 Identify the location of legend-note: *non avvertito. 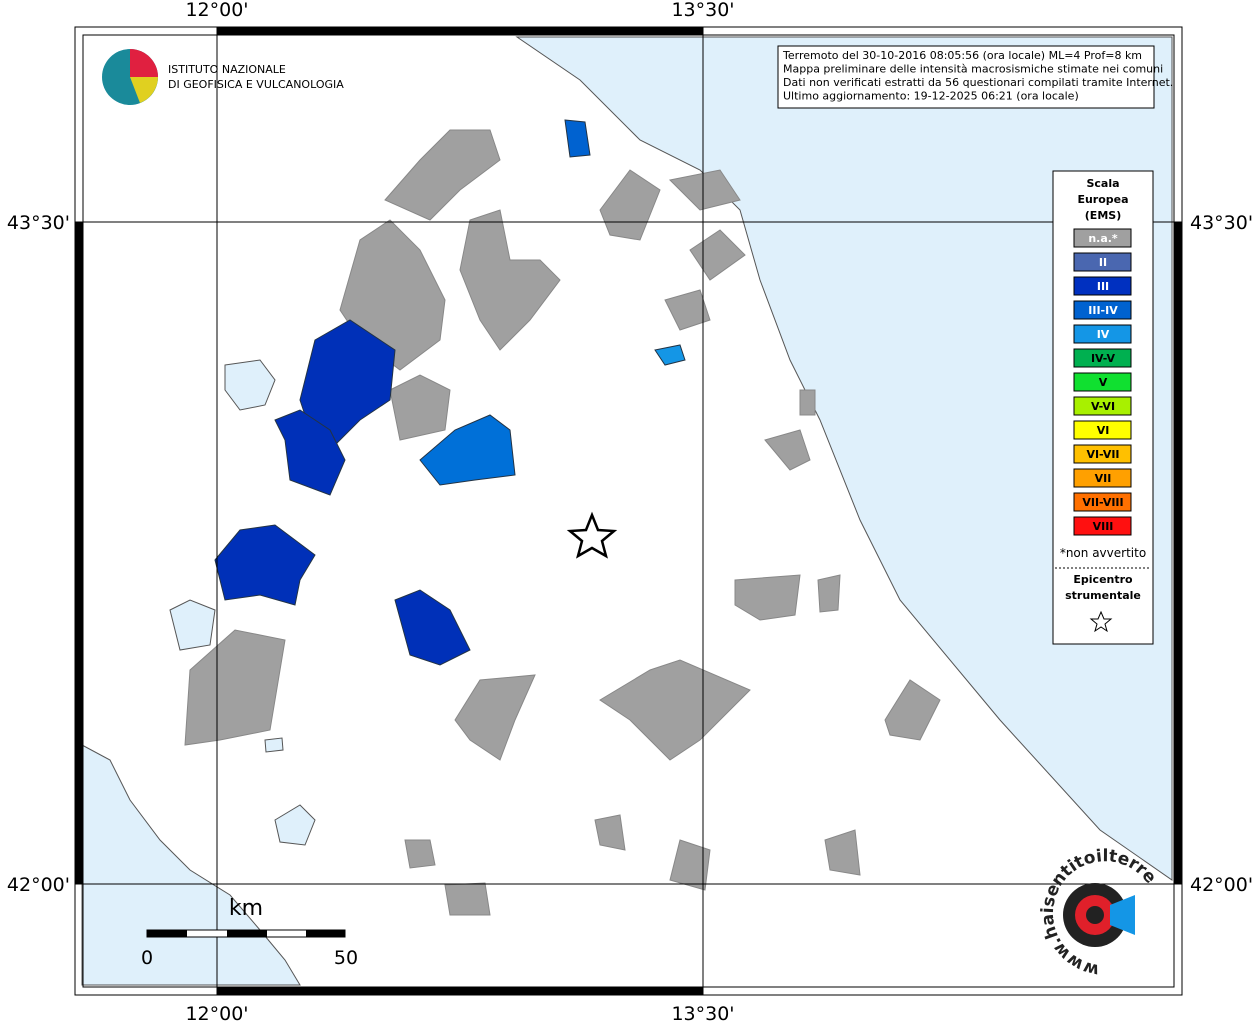
(1103, 553).